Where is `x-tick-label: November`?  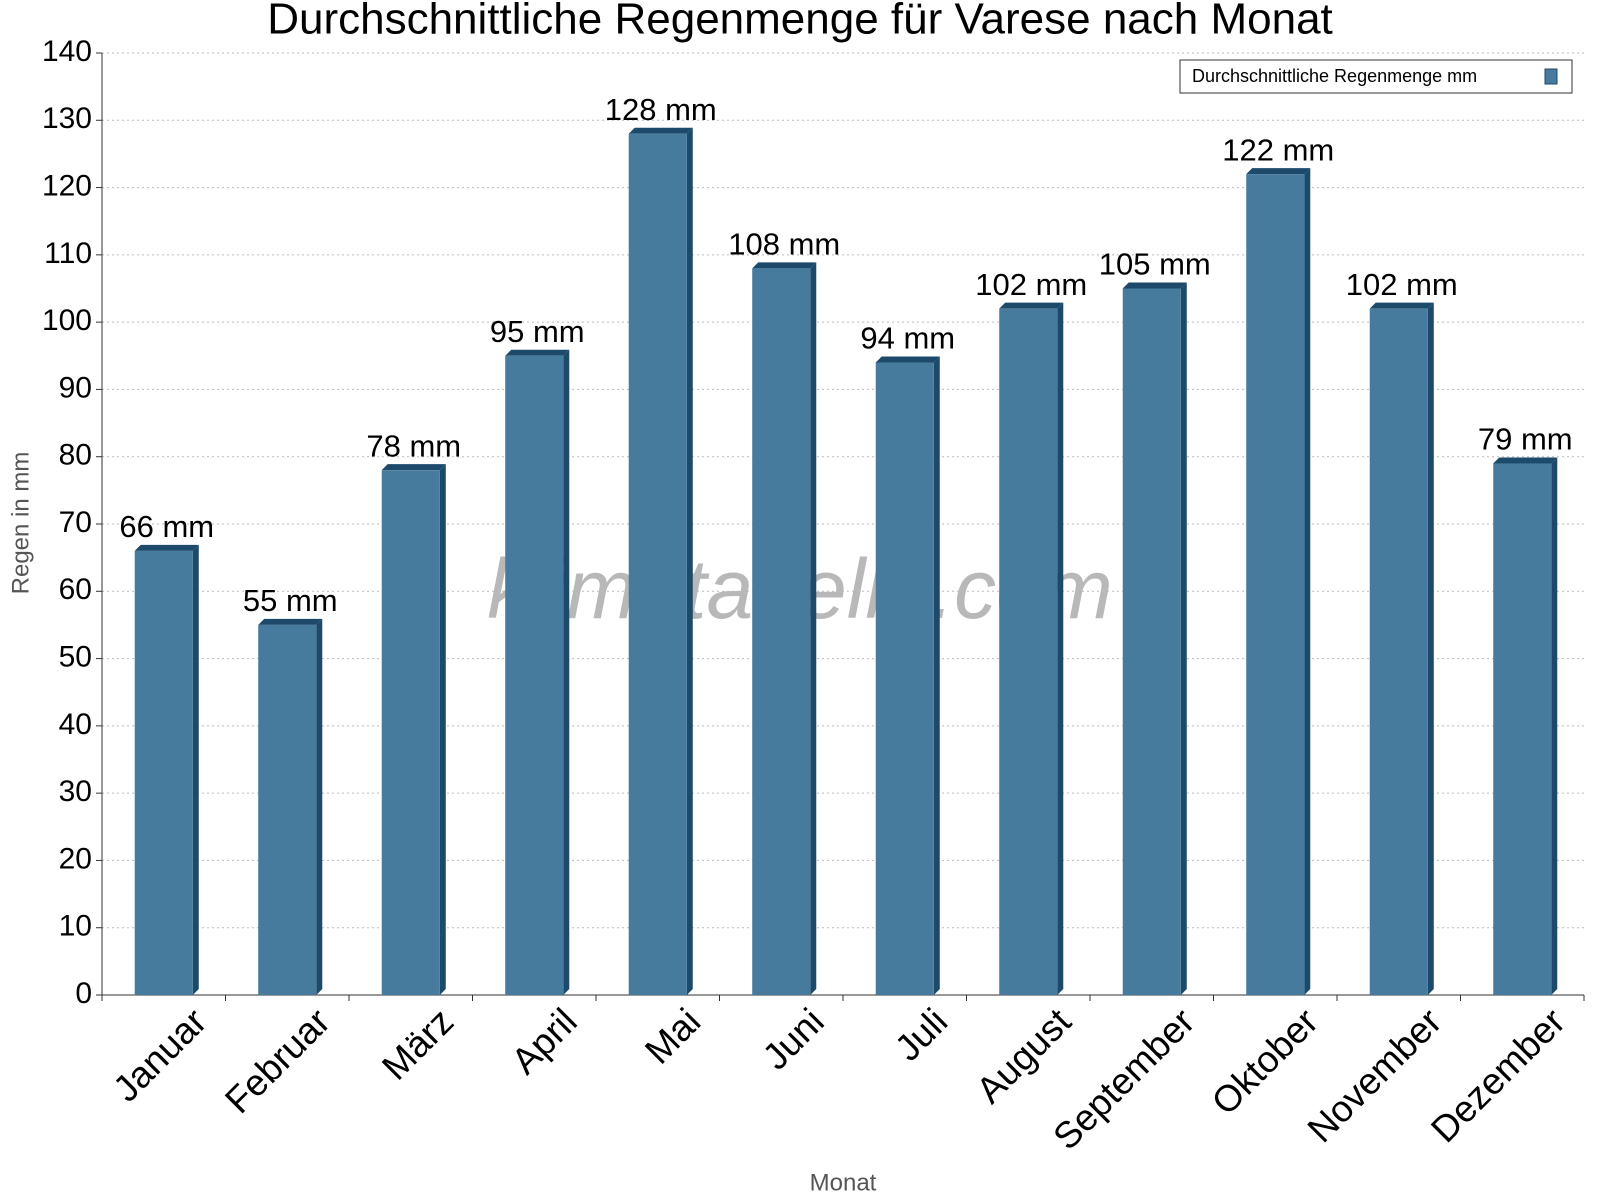
x-tick-label: November is located at coordinates (1375, 1076).